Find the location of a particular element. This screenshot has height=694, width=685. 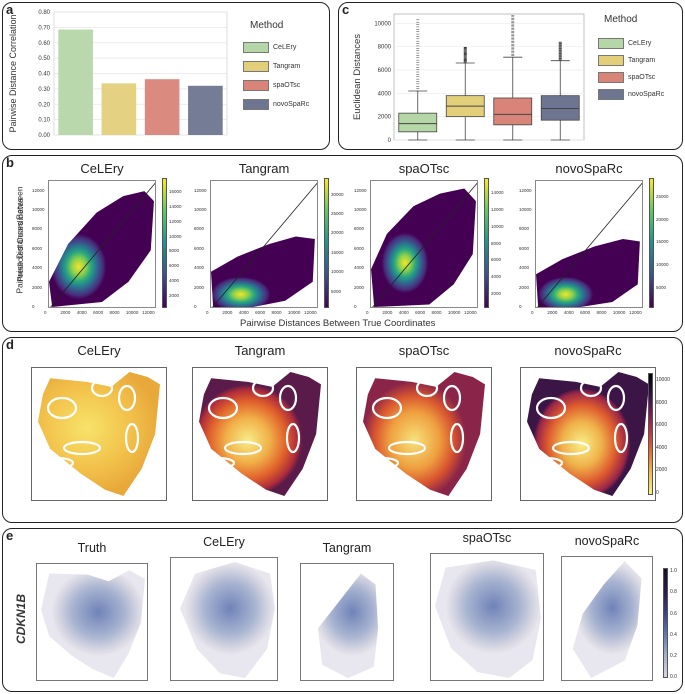

ytick-b-CeLEry: 6000 is located at coordinates (37, 248).